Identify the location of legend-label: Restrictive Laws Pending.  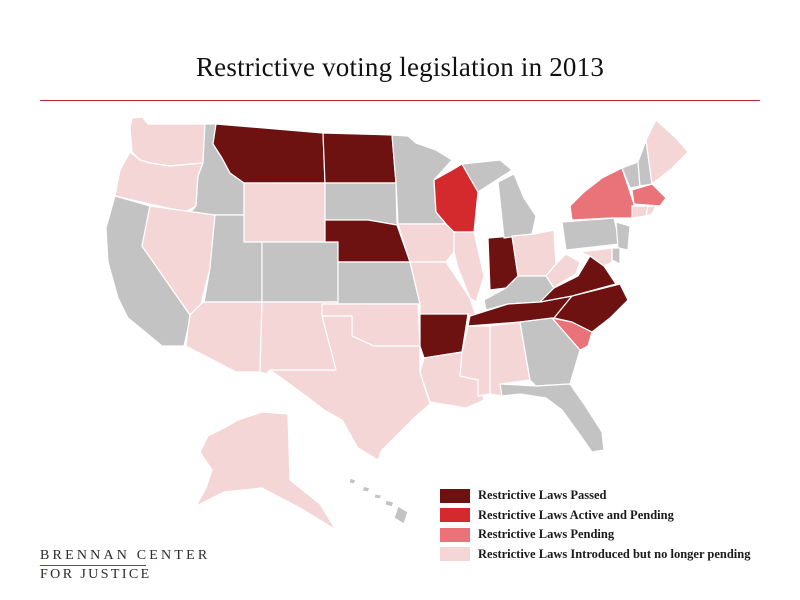
(546, 534).